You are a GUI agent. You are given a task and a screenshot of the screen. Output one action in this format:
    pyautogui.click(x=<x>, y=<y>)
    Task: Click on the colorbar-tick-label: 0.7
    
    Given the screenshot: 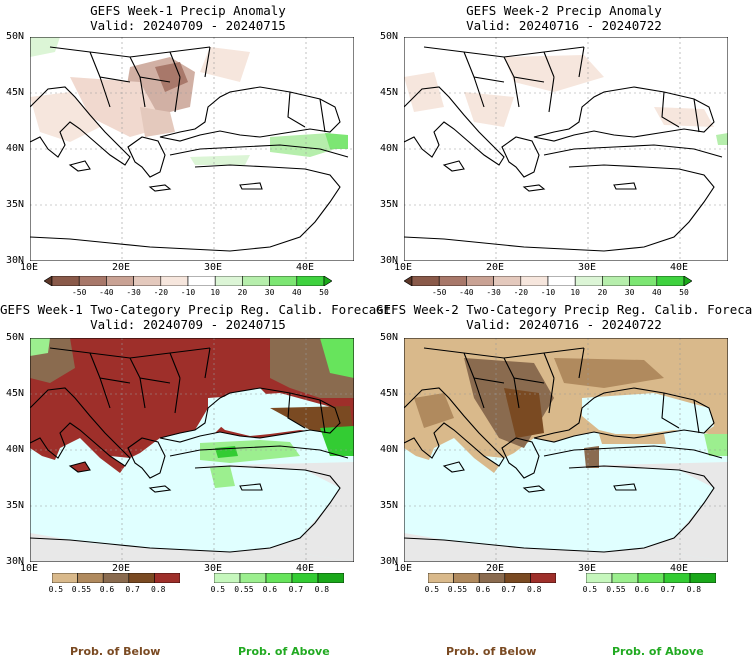 What is the action you would take?
    pyautogui.click(x=132, y=589)
    